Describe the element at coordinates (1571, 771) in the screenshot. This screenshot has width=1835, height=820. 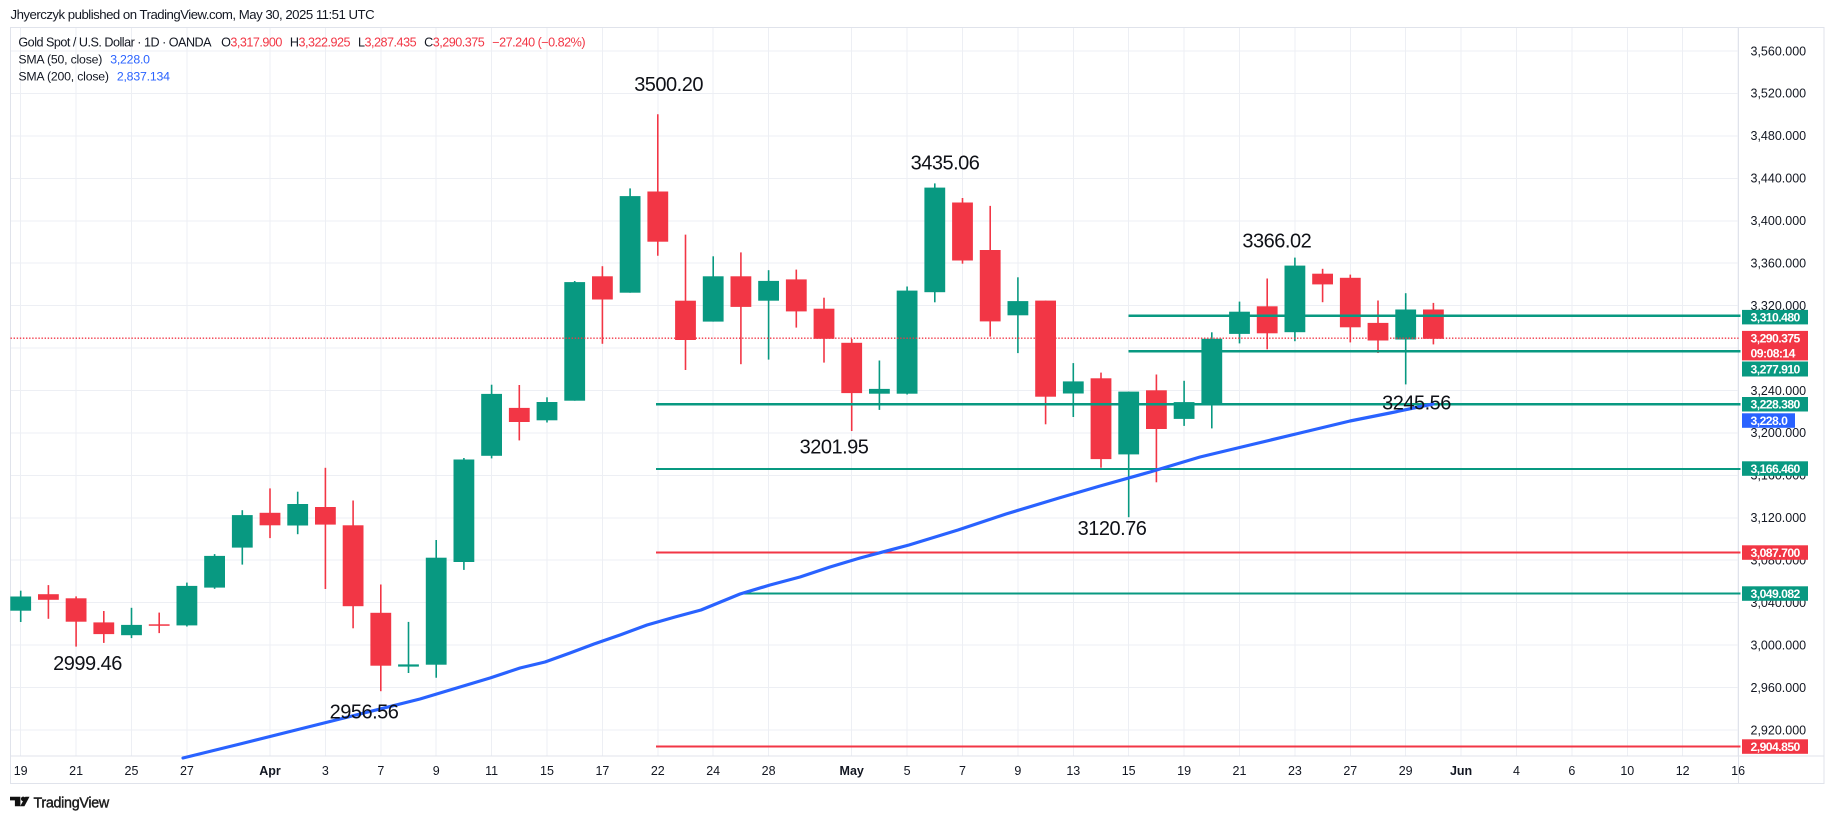
I see `svg-text: 6` at that location.